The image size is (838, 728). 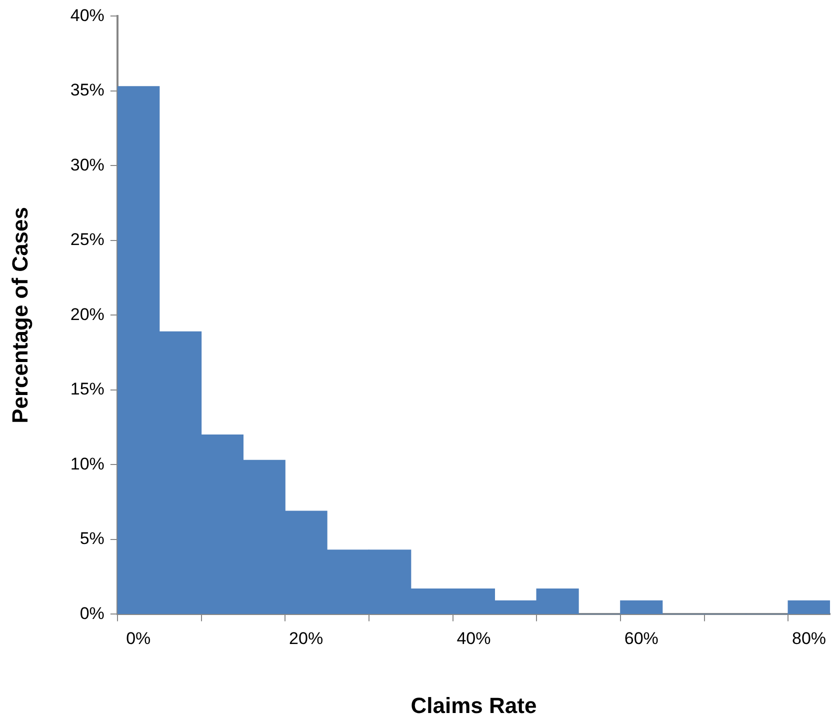 What do you see at coordinates (87, 240) in the screenshot?
I see `y-tick-label: 25%` at bounding box center [87, 240].